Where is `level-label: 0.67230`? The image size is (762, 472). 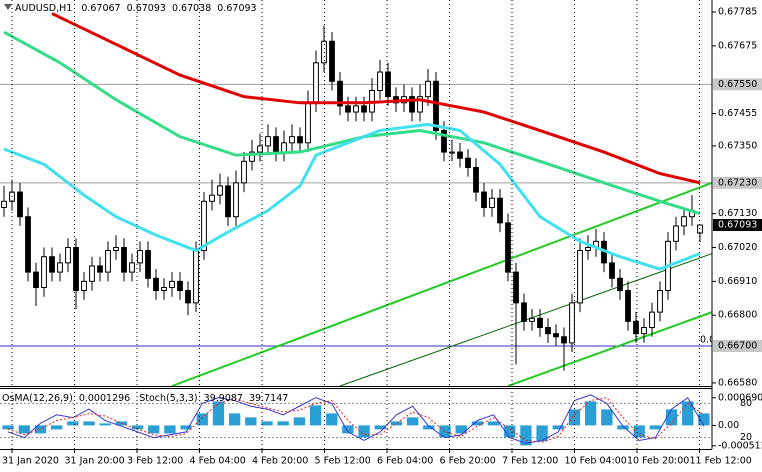 level-label: 0.67230 is located at coordinates (737, 182).